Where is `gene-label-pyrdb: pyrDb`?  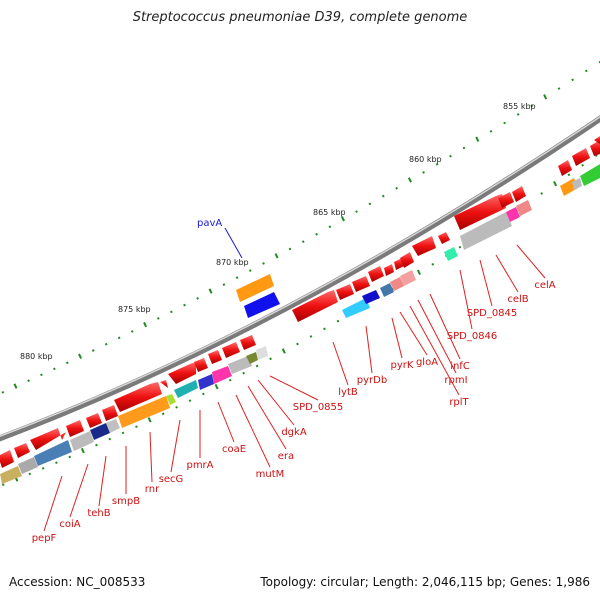
gene-label-pyrdb: pyrDb is located at coordinates (372, 380).